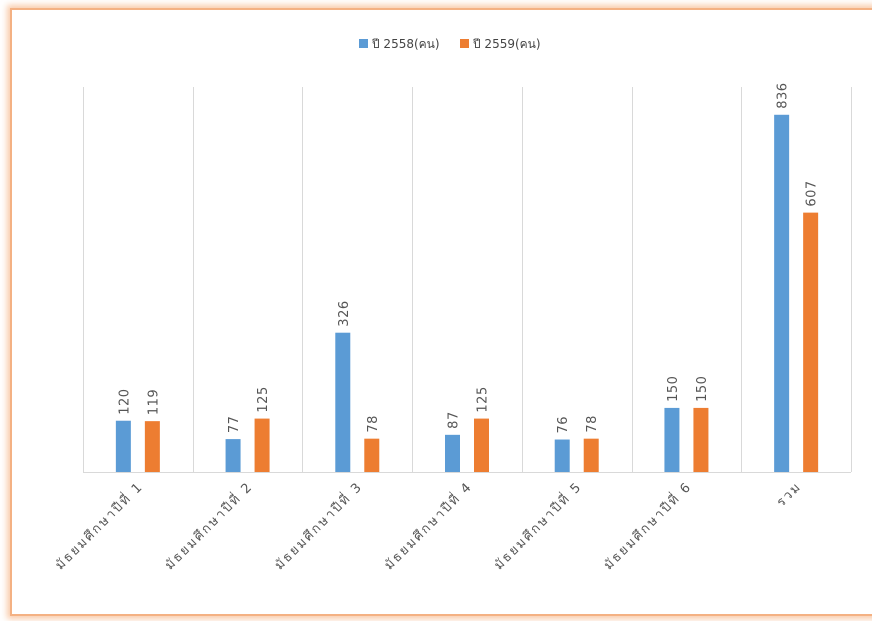 Image resolution: width=872 pixels, height=621 pixels. I want to click on data-label: 120, so click(124, 401).